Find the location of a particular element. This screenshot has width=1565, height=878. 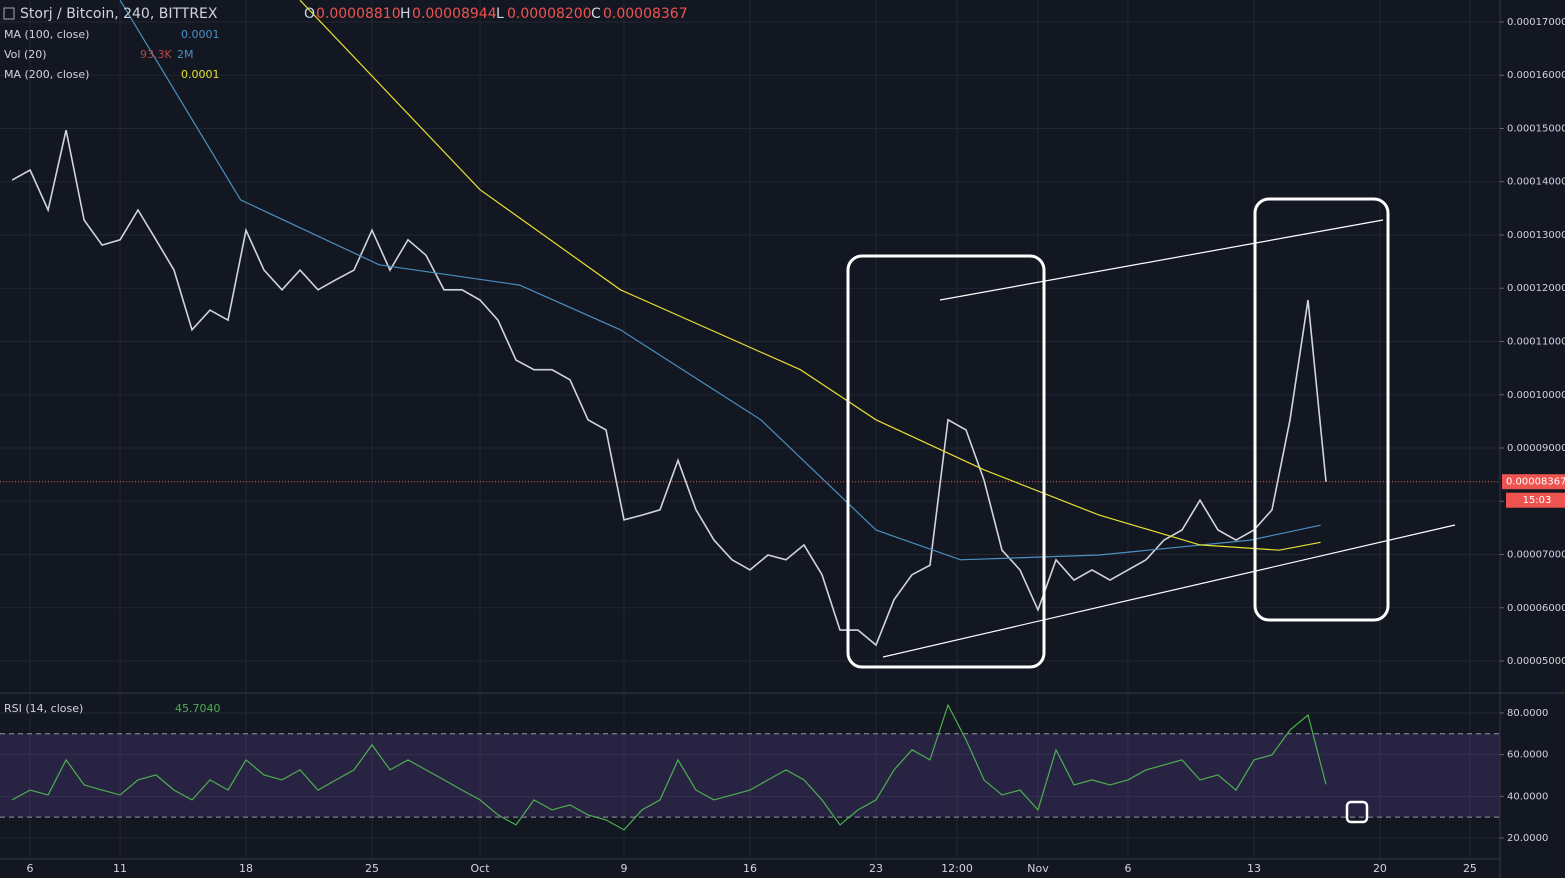

legend-label: MA (200, close) is located at coordinates (46, 74).